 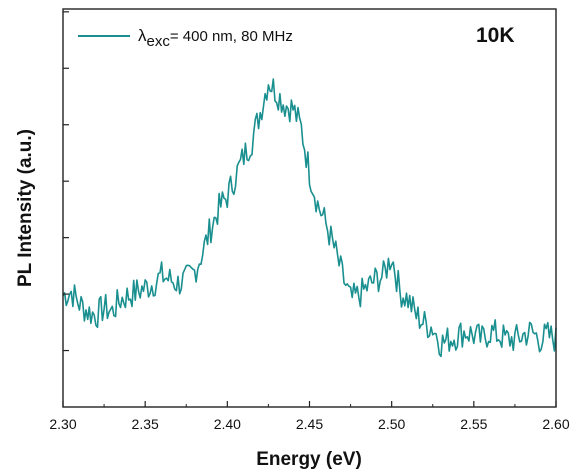 What do you see at coordinates (25, 208) in the screenshot?
I see `y-axis-title: PL Intensity (a.u.)` at bounding box center [25, 208].